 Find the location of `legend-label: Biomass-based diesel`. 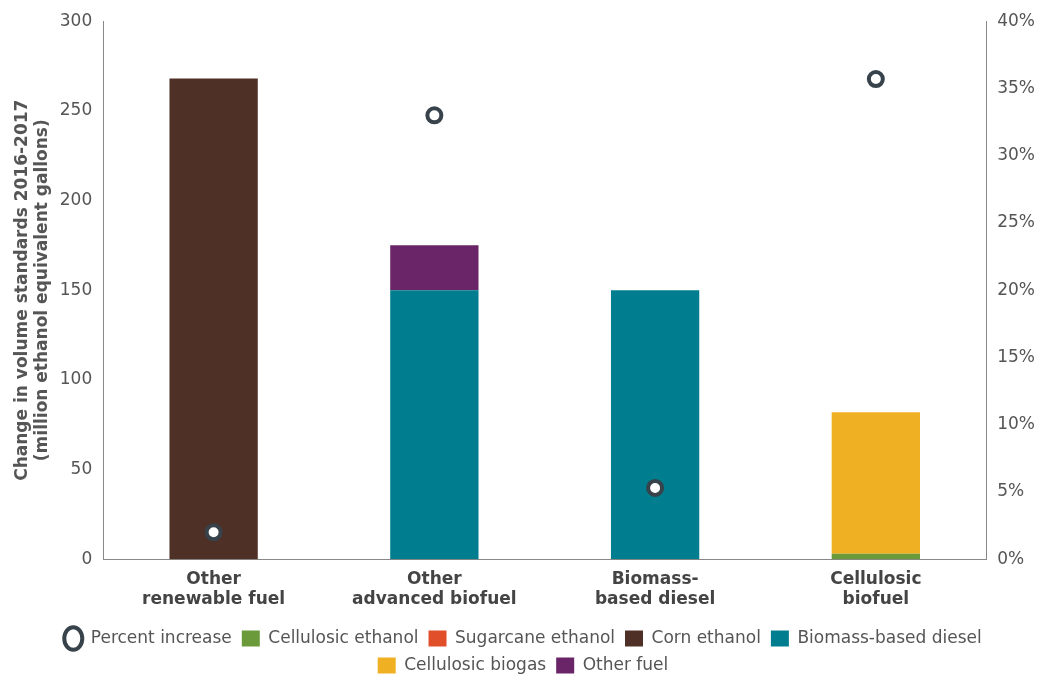

legend-label: Biomass-based diesel is located at coordinates (889, 636).